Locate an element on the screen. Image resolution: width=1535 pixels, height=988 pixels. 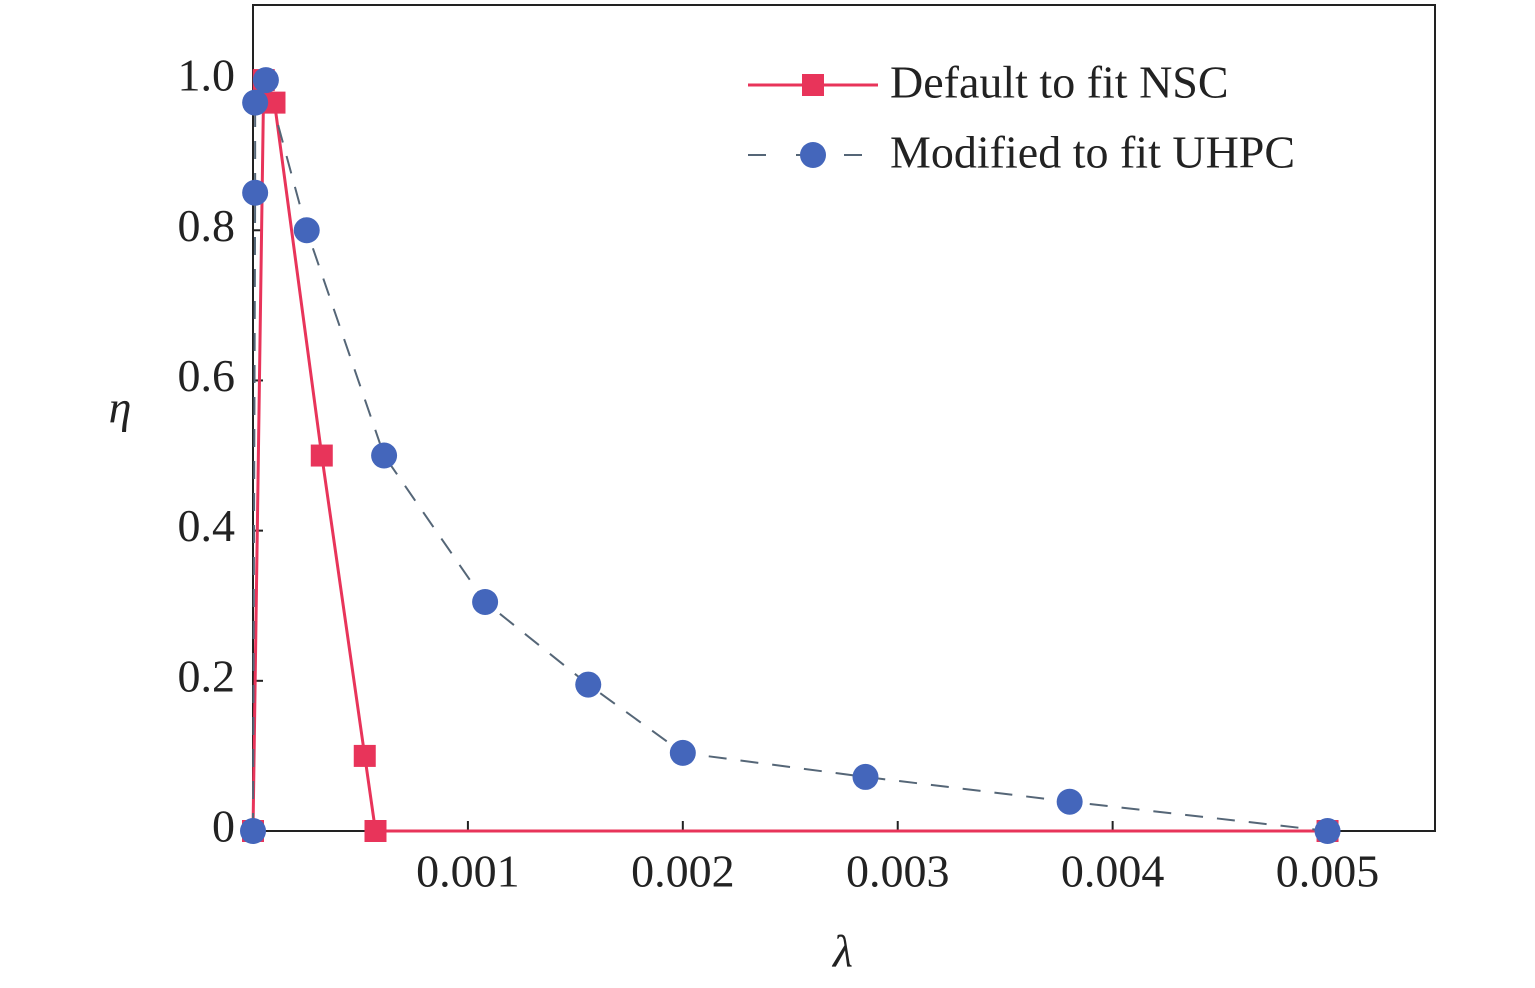
y-tick-label: 0.8 is located at coordinates (207, 225).